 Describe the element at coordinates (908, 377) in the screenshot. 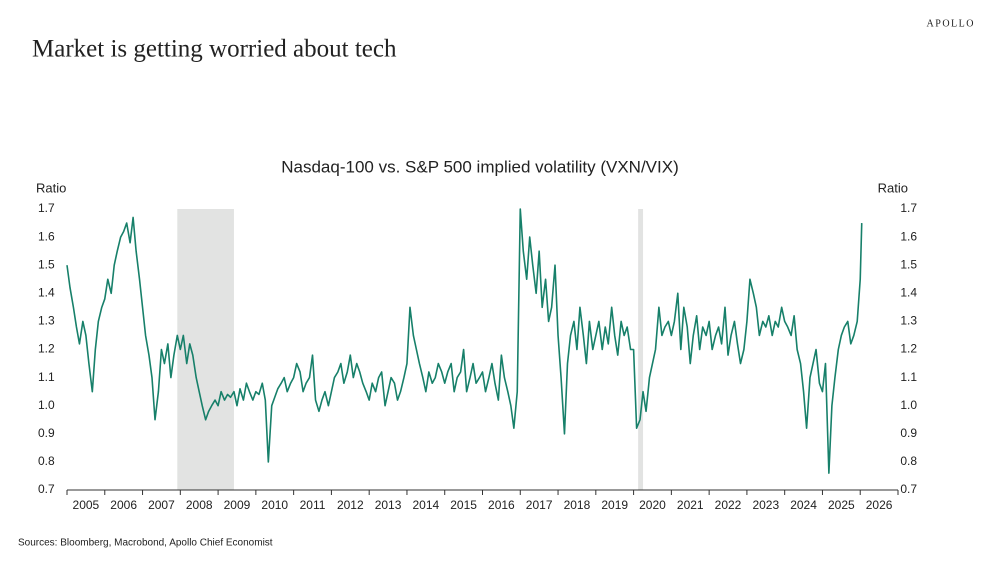

I see `y2-tick-label: 1.1` at that location.